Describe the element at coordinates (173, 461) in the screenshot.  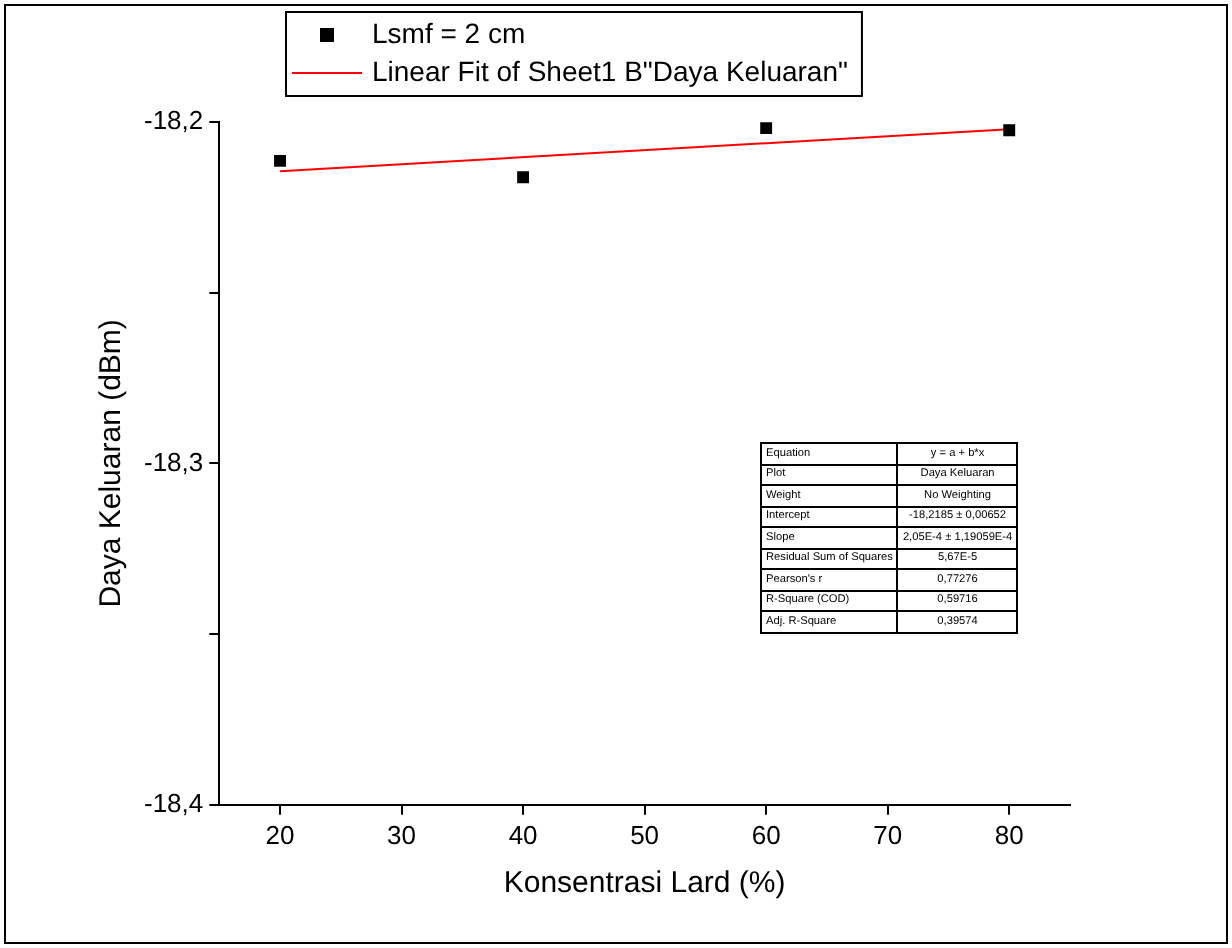
I see `y-tick-label: -18,3` at that location.